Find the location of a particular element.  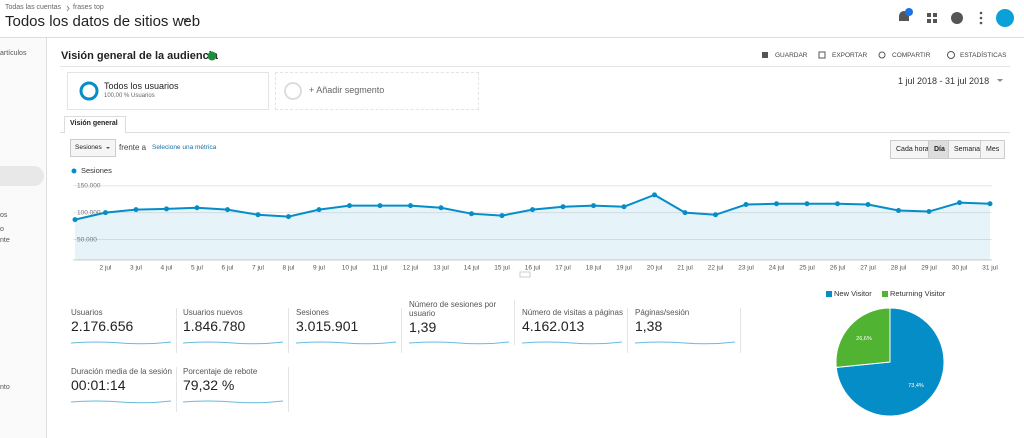

add-segment: + Añadir segmento is located at coordinates (347, 90).